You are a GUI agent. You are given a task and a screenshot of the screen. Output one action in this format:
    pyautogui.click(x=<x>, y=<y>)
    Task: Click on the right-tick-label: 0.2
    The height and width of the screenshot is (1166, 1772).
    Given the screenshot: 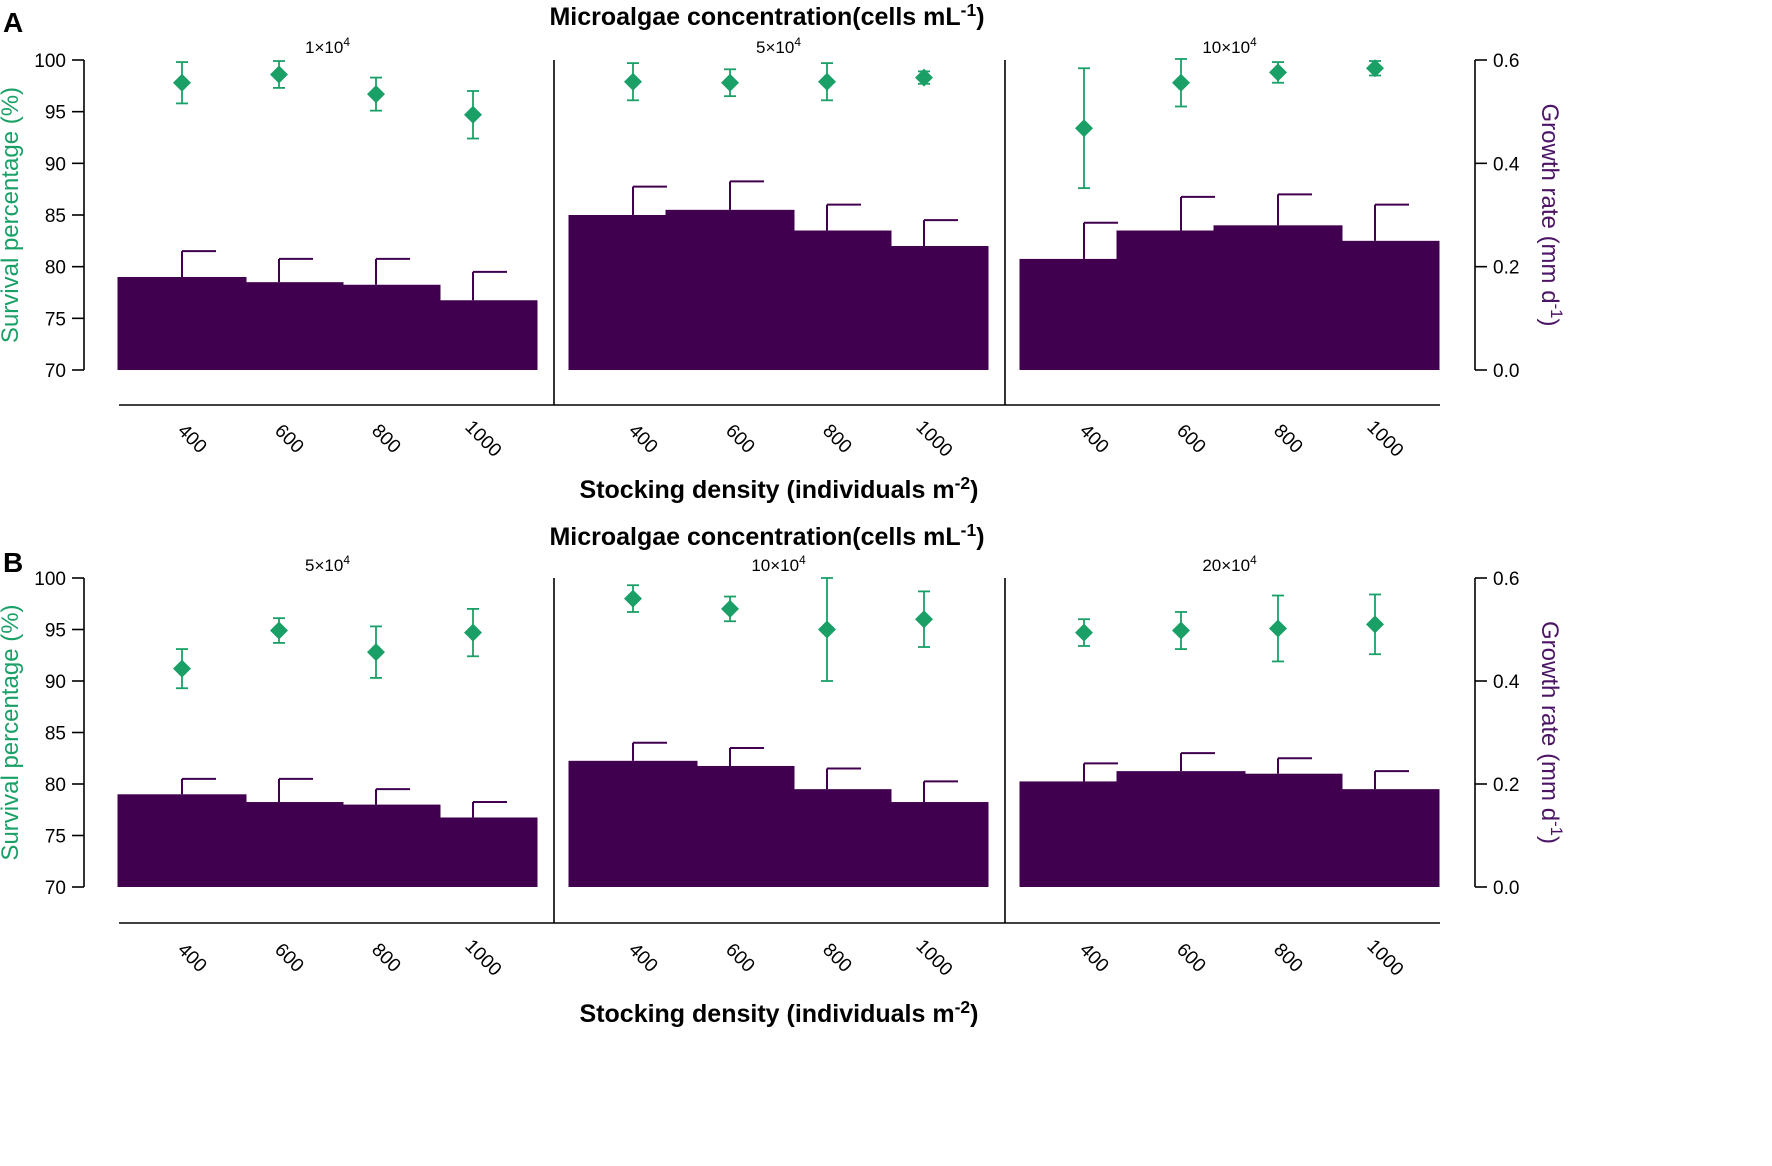 What is the action you would take?
    pyautogui.click(x=1506, y=268)
    